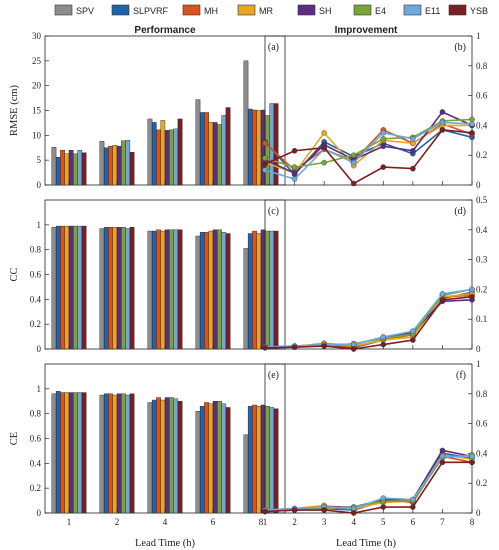 The image size is (499, 550). Describe the element at coordinates (362, 10) in the screenshot. I see `legend-swatch-e4` at that location.